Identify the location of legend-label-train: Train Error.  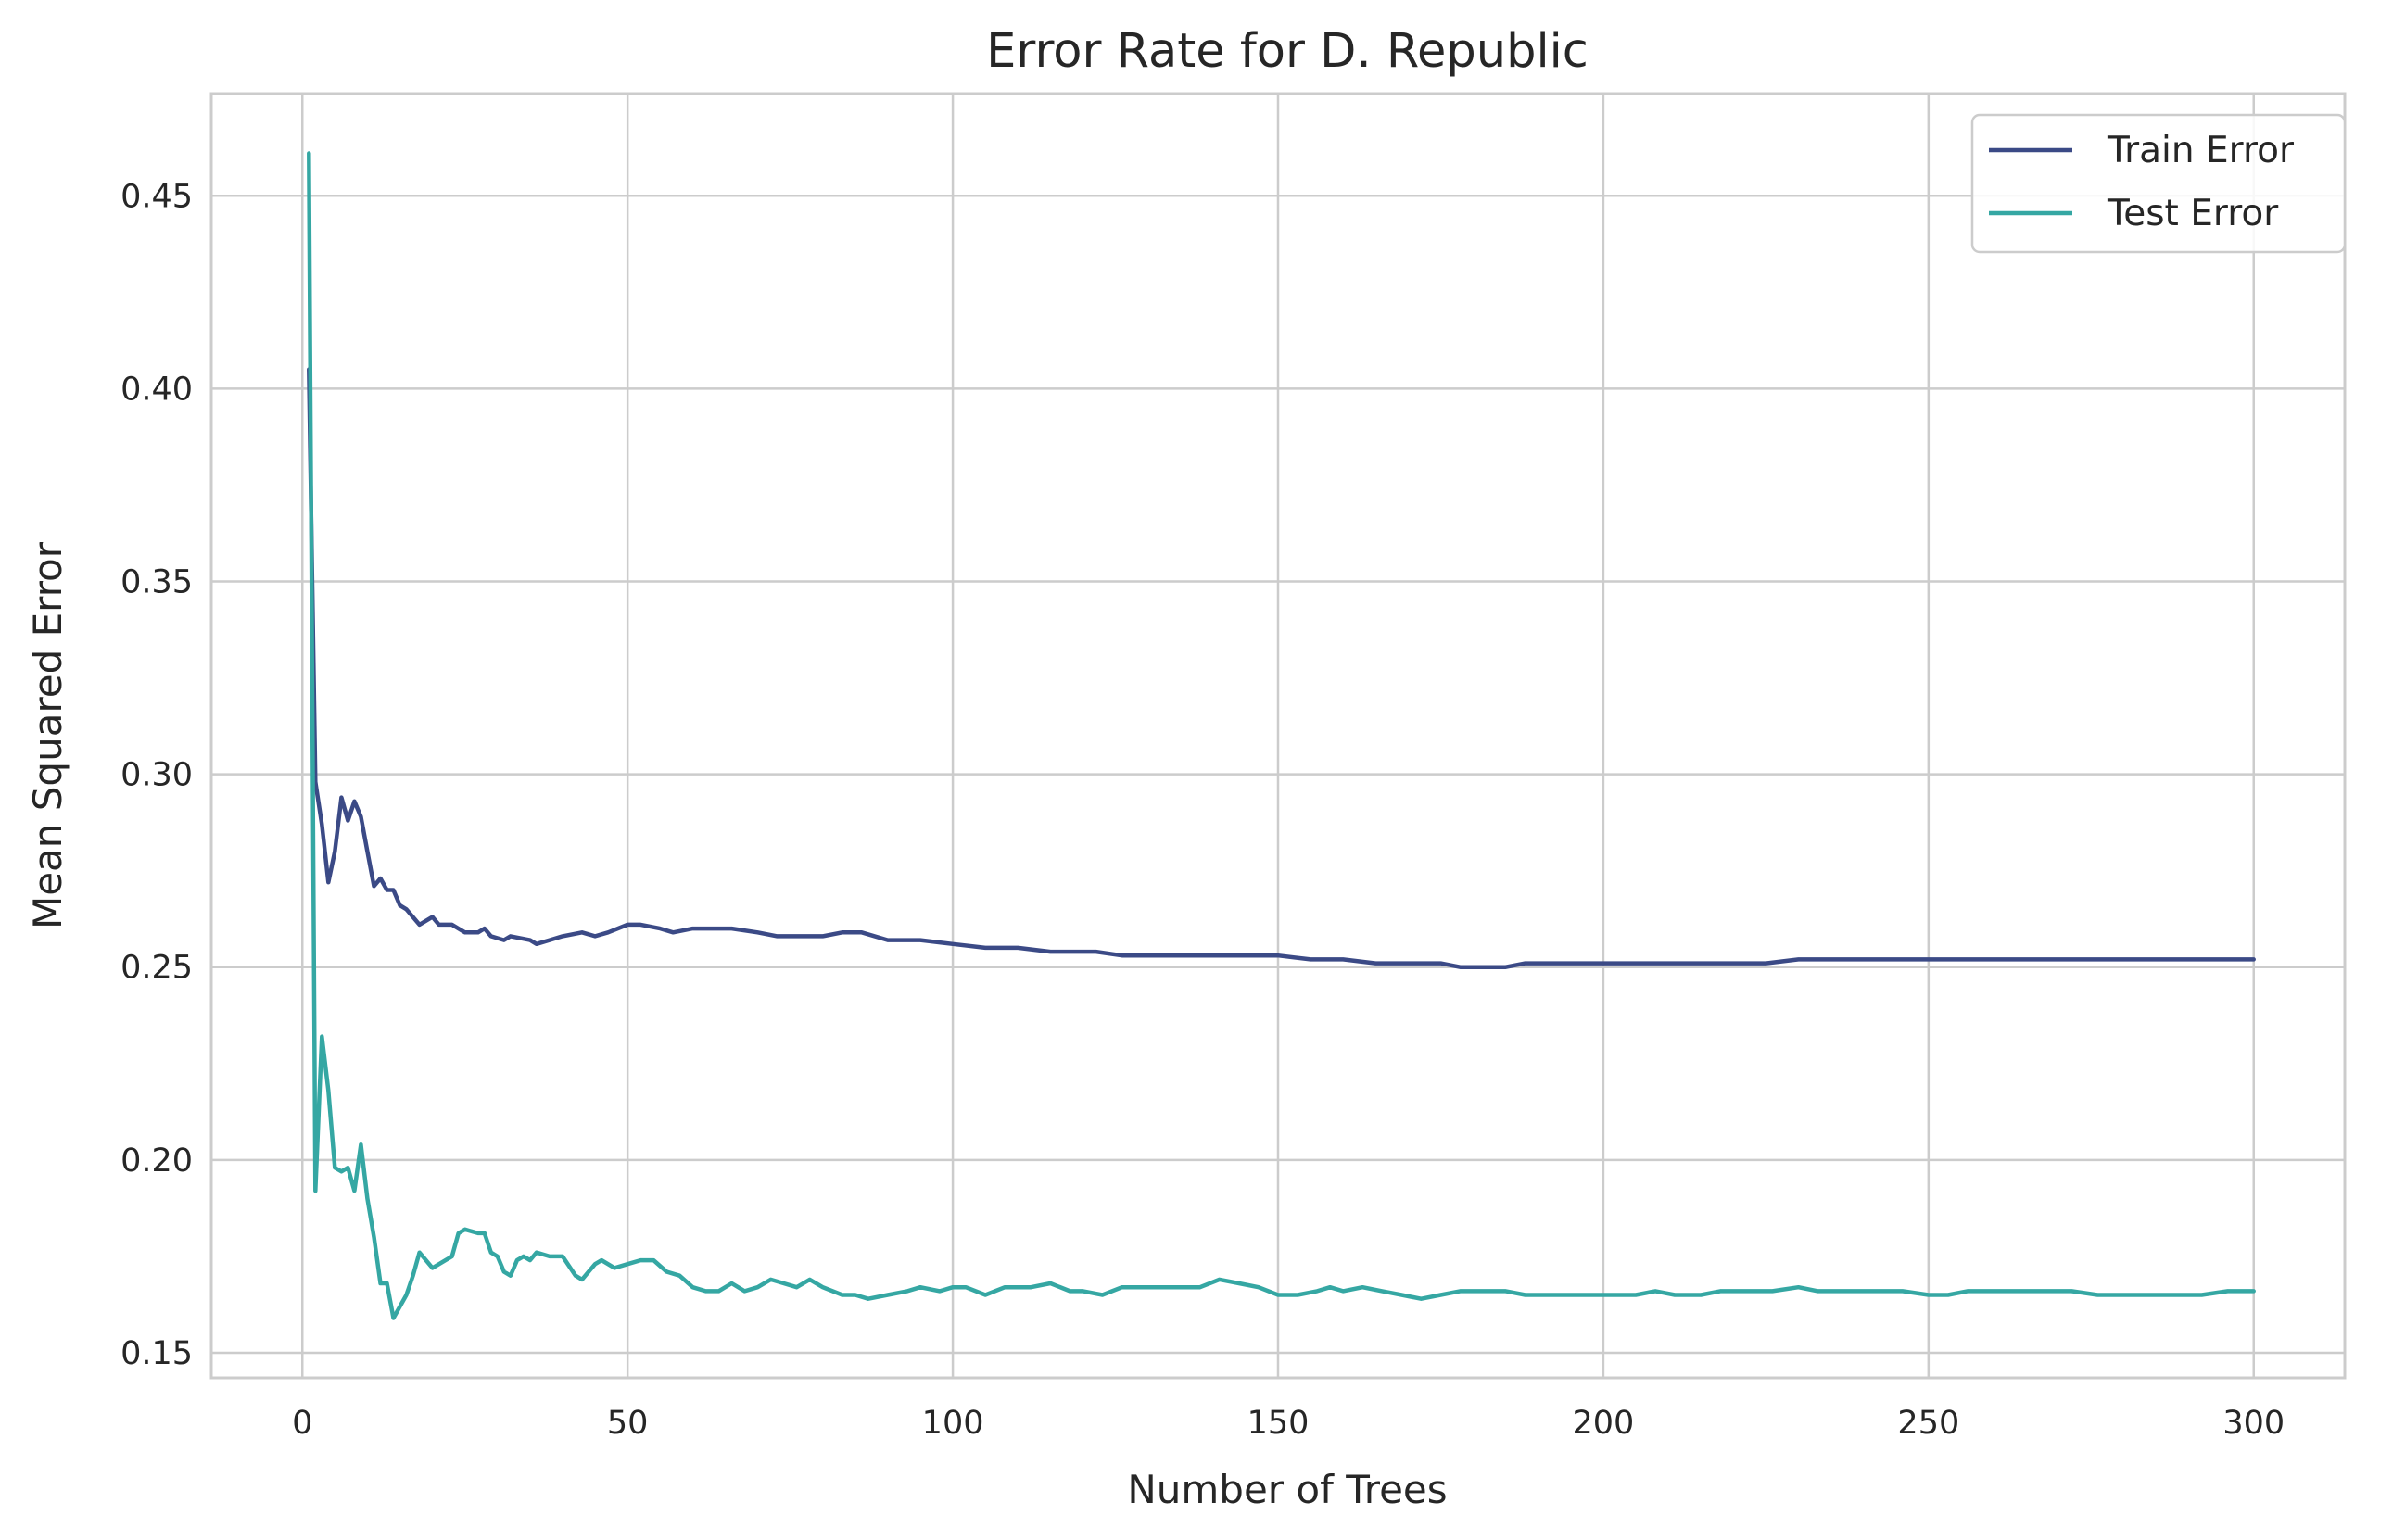
(2201, 150).